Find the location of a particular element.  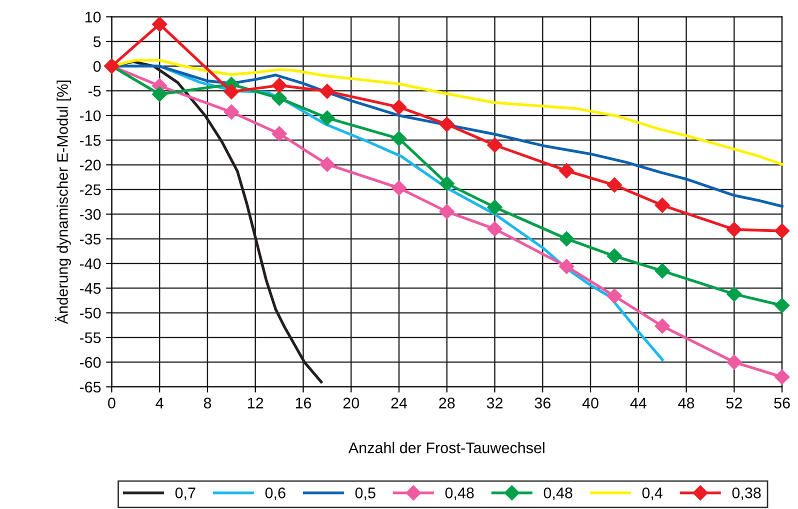

legend-label: 0,38 is located at coordinates (746, 494).